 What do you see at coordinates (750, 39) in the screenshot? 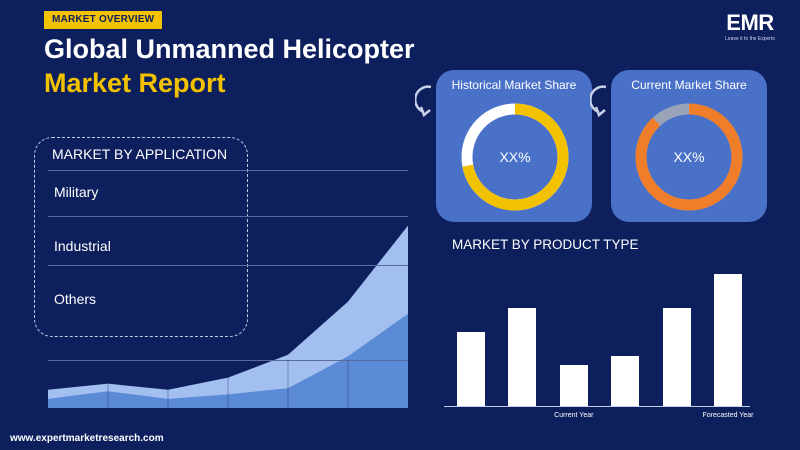
I see `logo-tagline: Leave it to the Experts` at bounding box center [750, 39].